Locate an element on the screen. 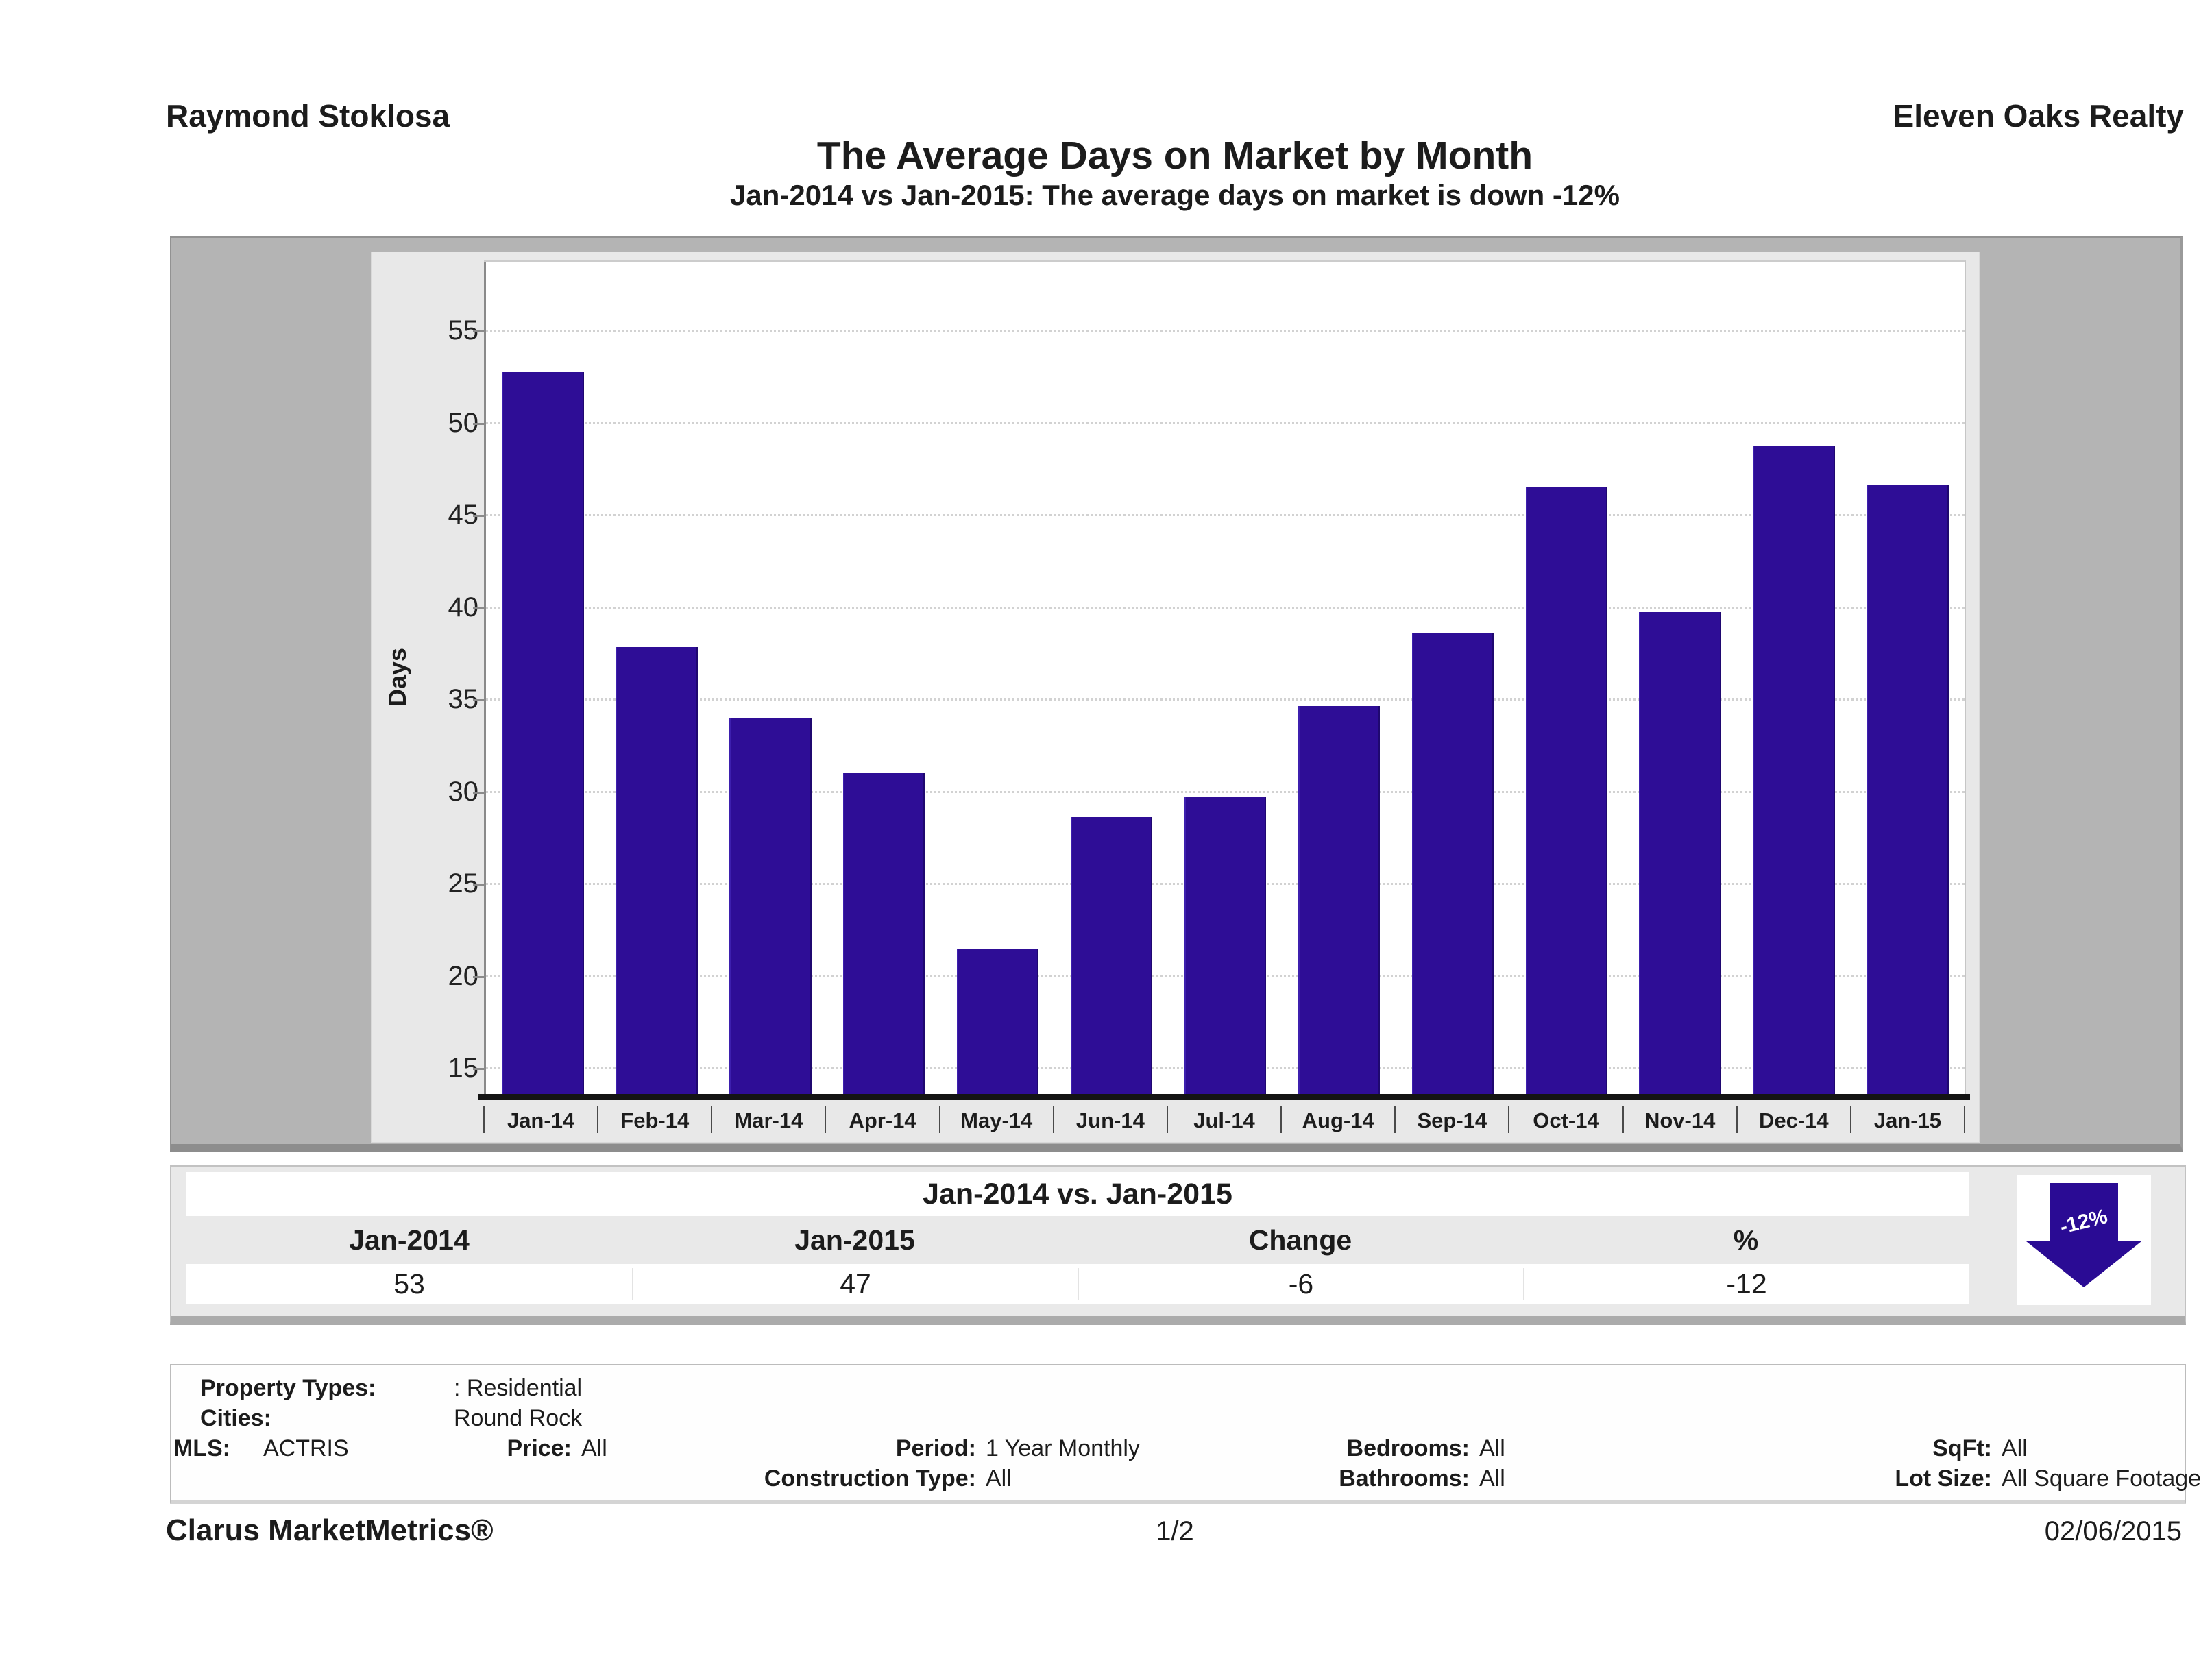 The height and width of the screenshot is (1678, 2212). y-axis-label: 45 is located at coordinates (464, 515).